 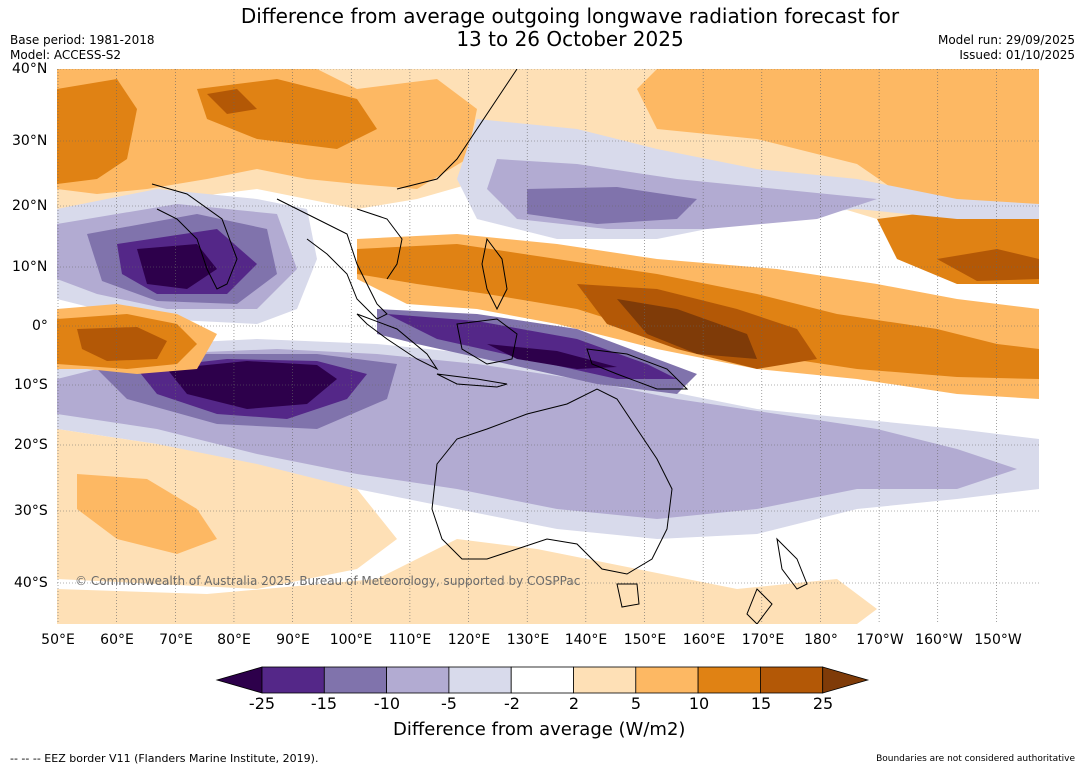 I want to click on lat-label-40n: 40°N, so click(x=30, y=69).